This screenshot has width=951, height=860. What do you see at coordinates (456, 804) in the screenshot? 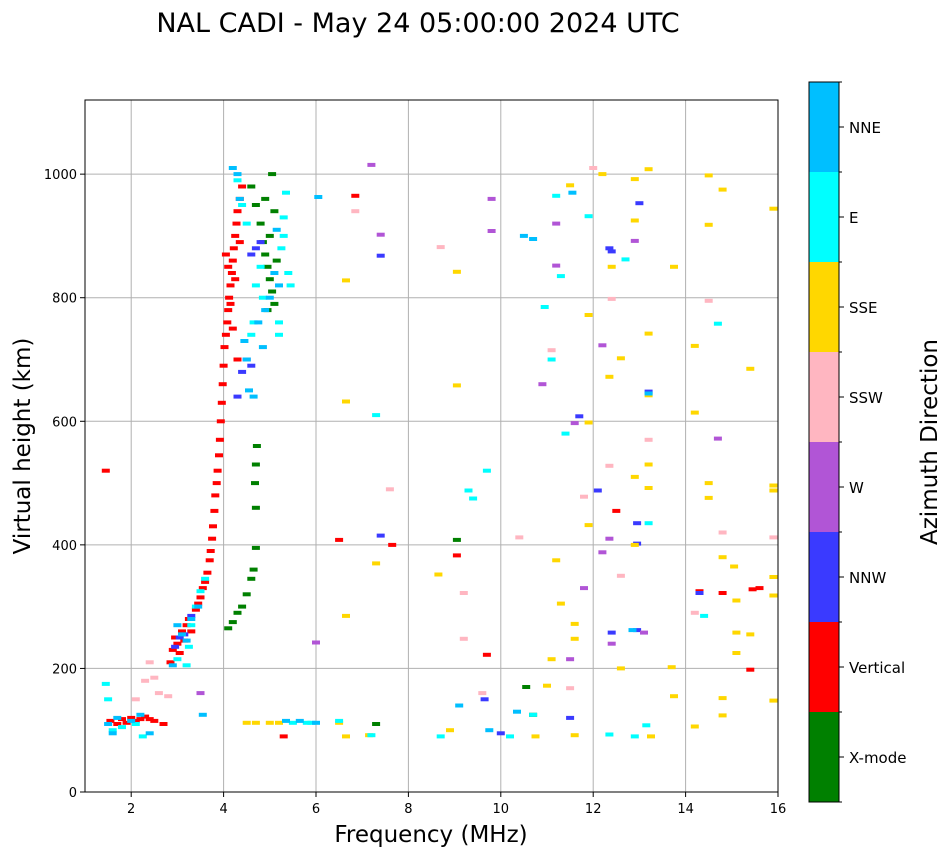
I see `x-axis: 2 4 6 8 10 12 14 16` at bounding box center [456, 804].